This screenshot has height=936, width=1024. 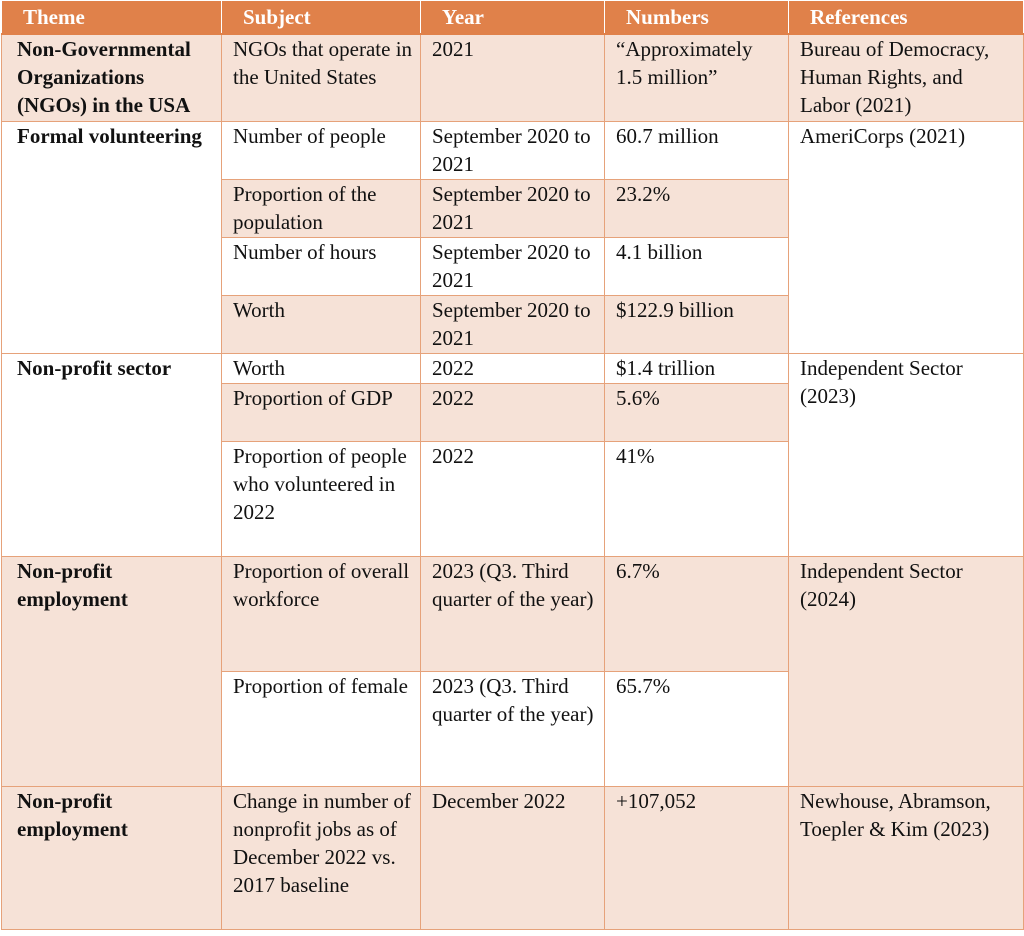 What do you see at coordinates (321, 77) in the screenshot?
I see `subject-cell: NGOs that operate in the United States` at bounding box center [321, 77].